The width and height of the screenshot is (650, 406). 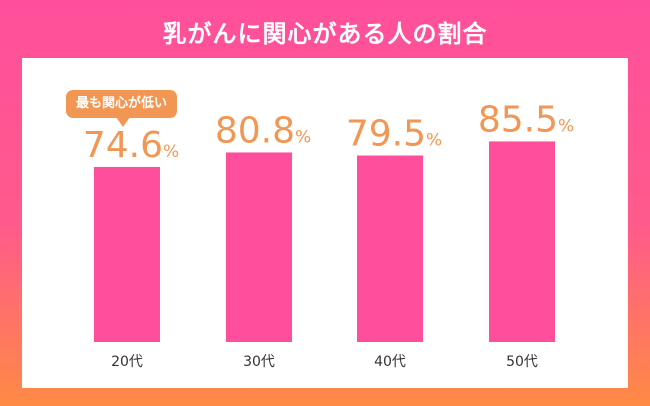 I want to click on category-tick-label: 20代, so click(x=127, y=362).